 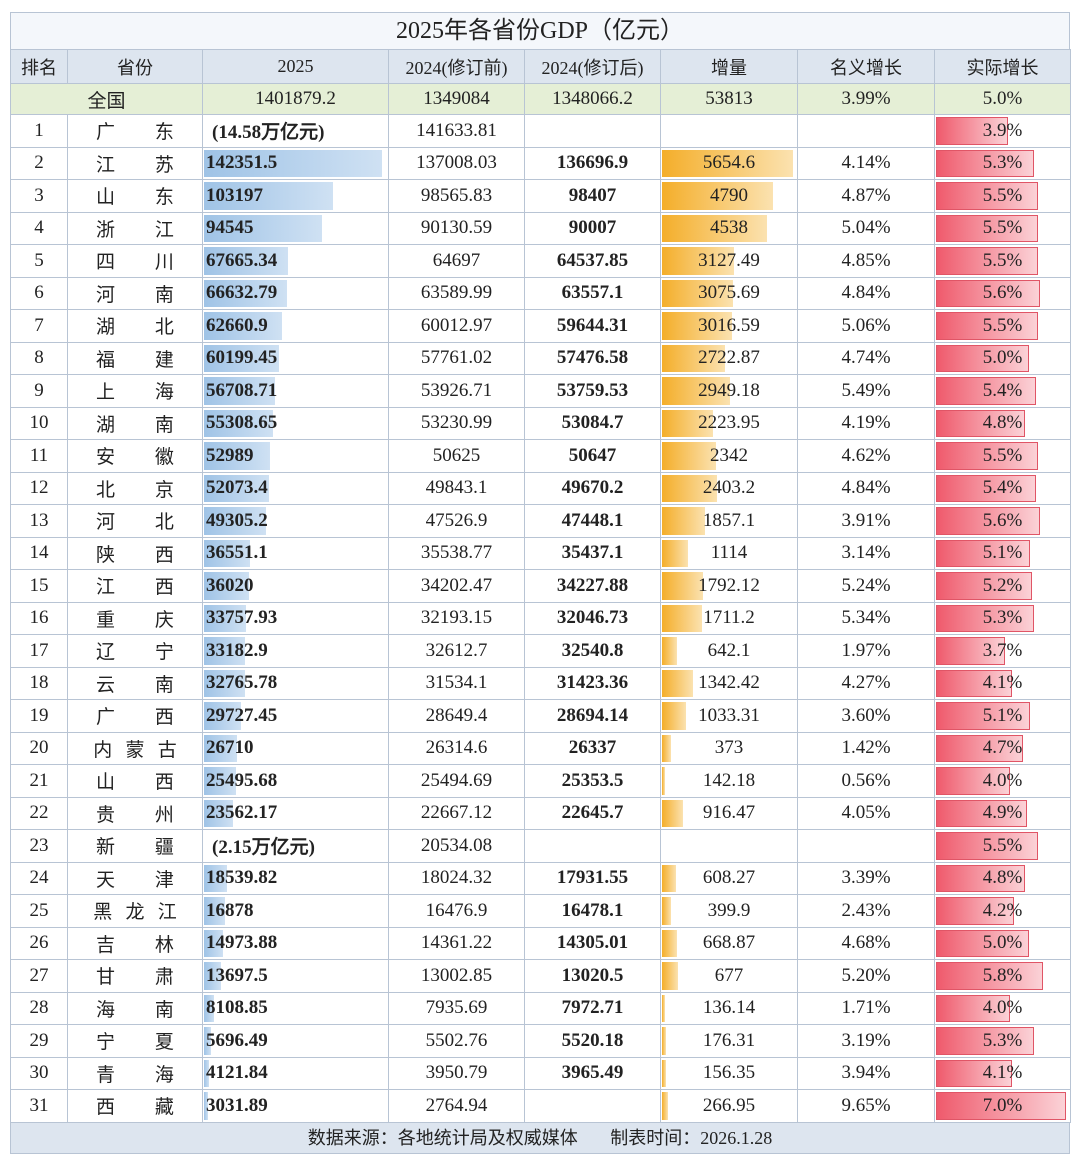 I want to click on cell-text: 15, so click(x=39, y=585).